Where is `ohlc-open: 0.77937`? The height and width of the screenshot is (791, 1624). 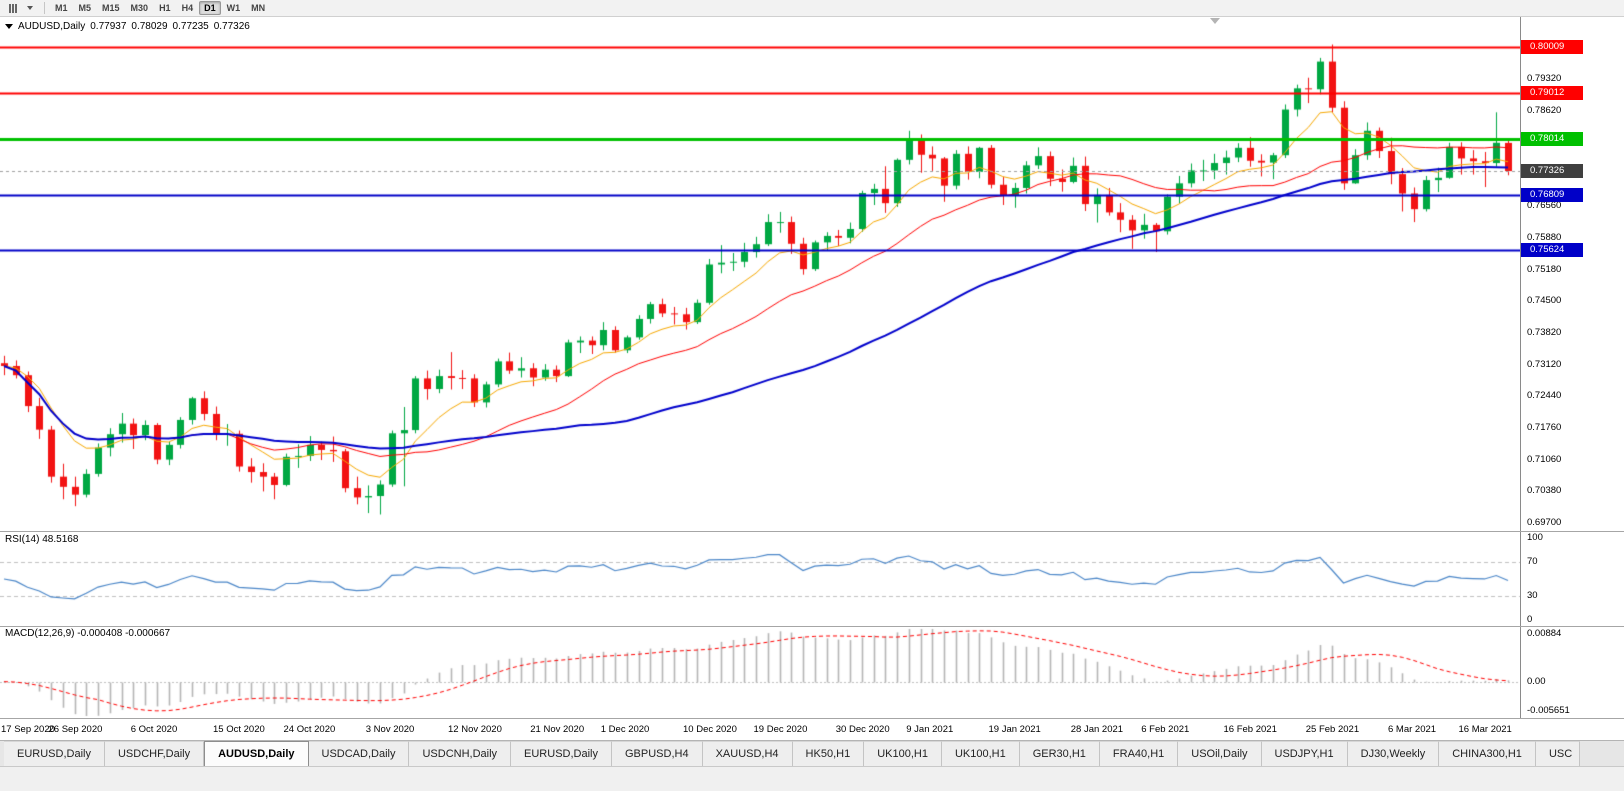
ohlc-open: 0.77937 is located at coordinates (108, 26).